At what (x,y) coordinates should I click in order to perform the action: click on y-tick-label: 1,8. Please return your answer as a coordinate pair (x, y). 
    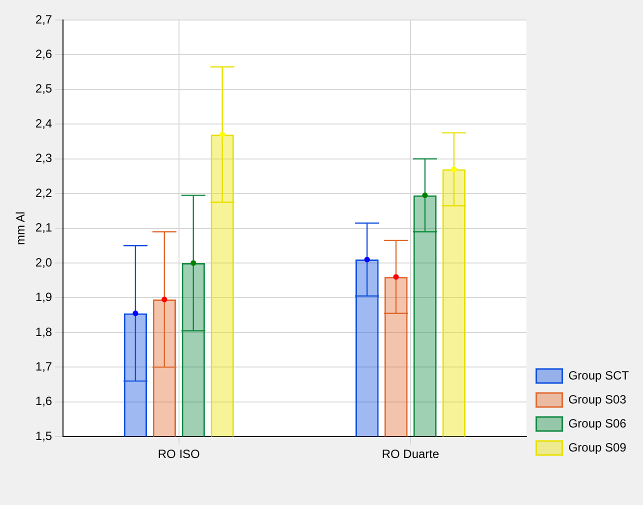
    Looking at the image, I should click on (43, 331).